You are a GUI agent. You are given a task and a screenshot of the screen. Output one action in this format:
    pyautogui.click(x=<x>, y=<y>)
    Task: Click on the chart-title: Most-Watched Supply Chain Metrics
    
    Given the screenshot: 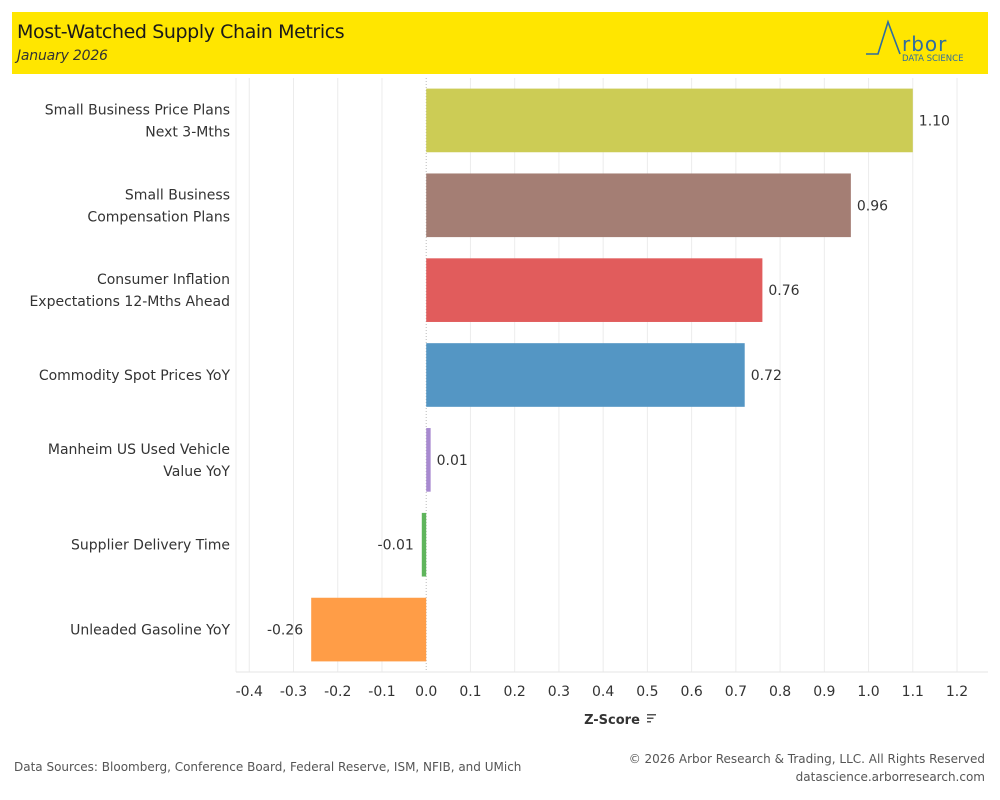 What is the action you would take?
    pyautogui.click(x=181, y=32)
    